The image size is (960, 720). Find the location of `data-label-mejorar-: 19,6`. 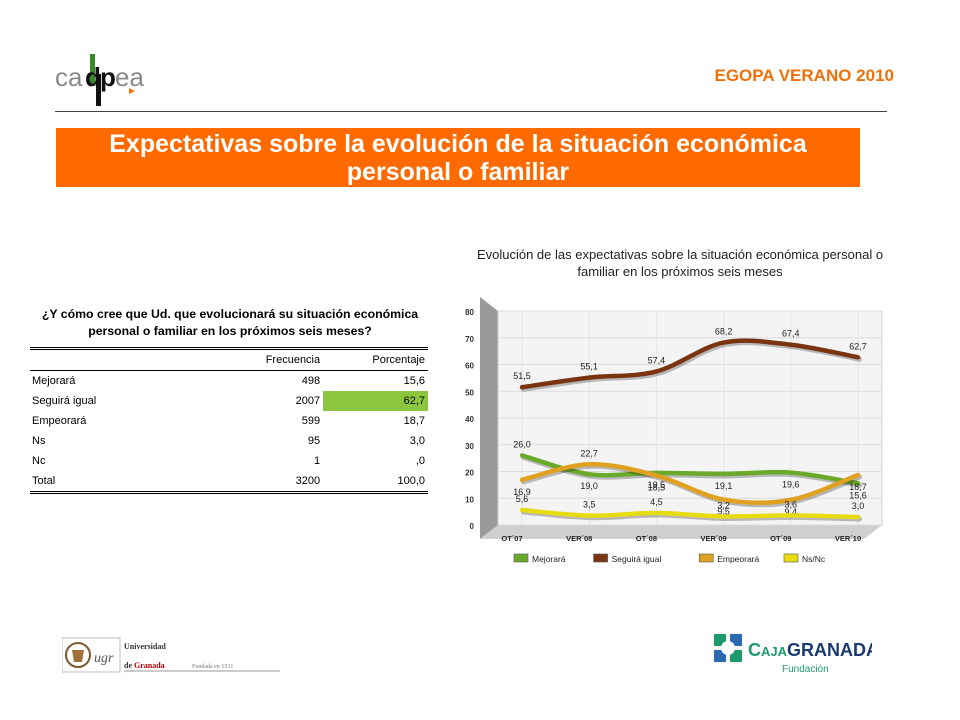

data-label-mejorar-: 19,6 is located at coordinates (791, 485).